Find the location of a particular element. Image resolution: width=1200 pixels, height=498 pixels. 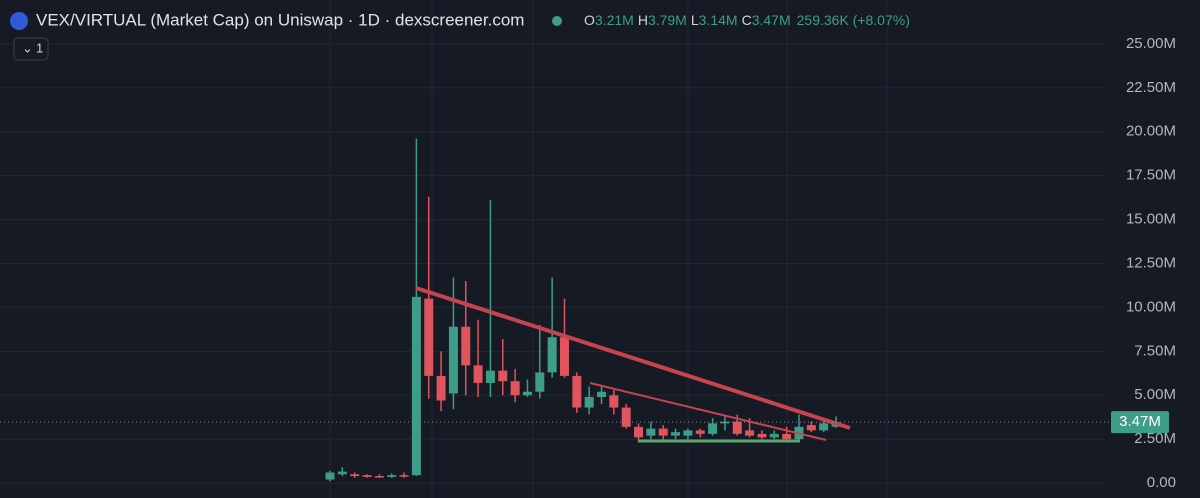

y-tick-label: 20.00M is located at coordinates (1151, 131).